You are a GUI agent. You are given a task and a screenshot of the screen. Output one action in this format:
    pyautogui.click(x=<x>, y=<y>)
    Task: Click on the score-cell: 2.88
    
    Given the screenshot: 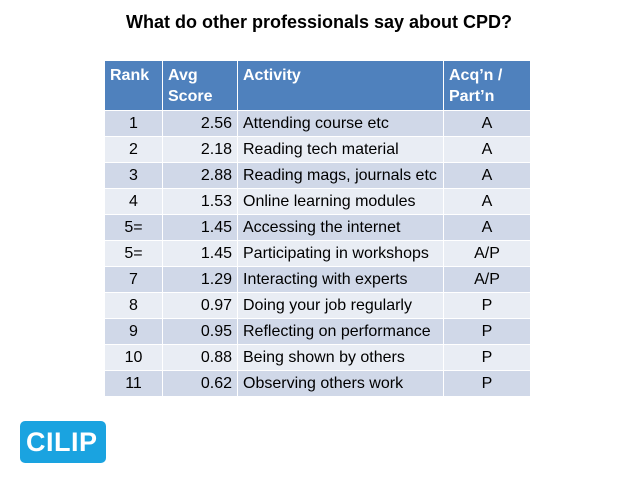 What is the action you would take?
    pyautogui.click(x=200, y=175)
    